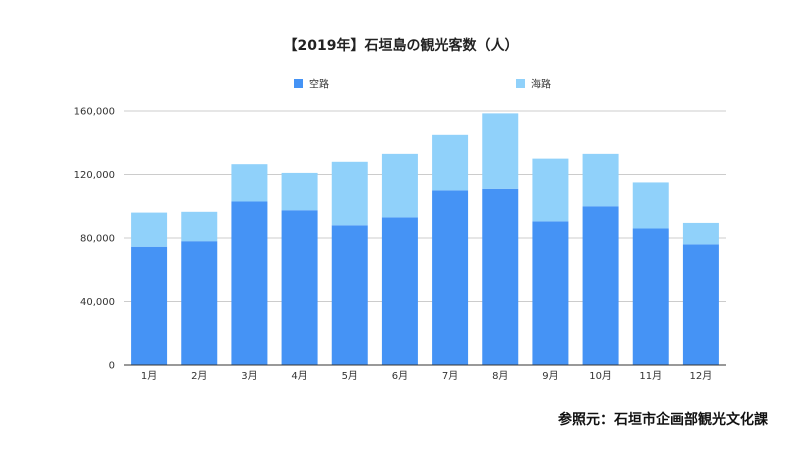 The image size is (802, 452). Describe the element at coordinates (426, 376) in the screenshot. I see `x-axis-tick-labels: 1月 2月 3月 4月 5月 6月 7月 8月 9月 10月 11月 12月` at that location.